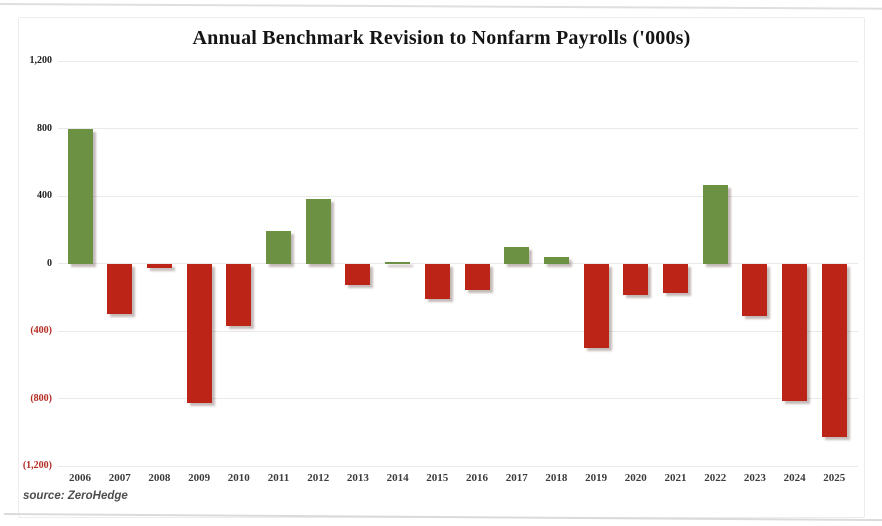 The width and height of the screenshot is (882, 526). What do you see at coordinates (834, 478) in the screenshot?
I see `x-tick-2025: 2025` at bounding box center [834, 478].